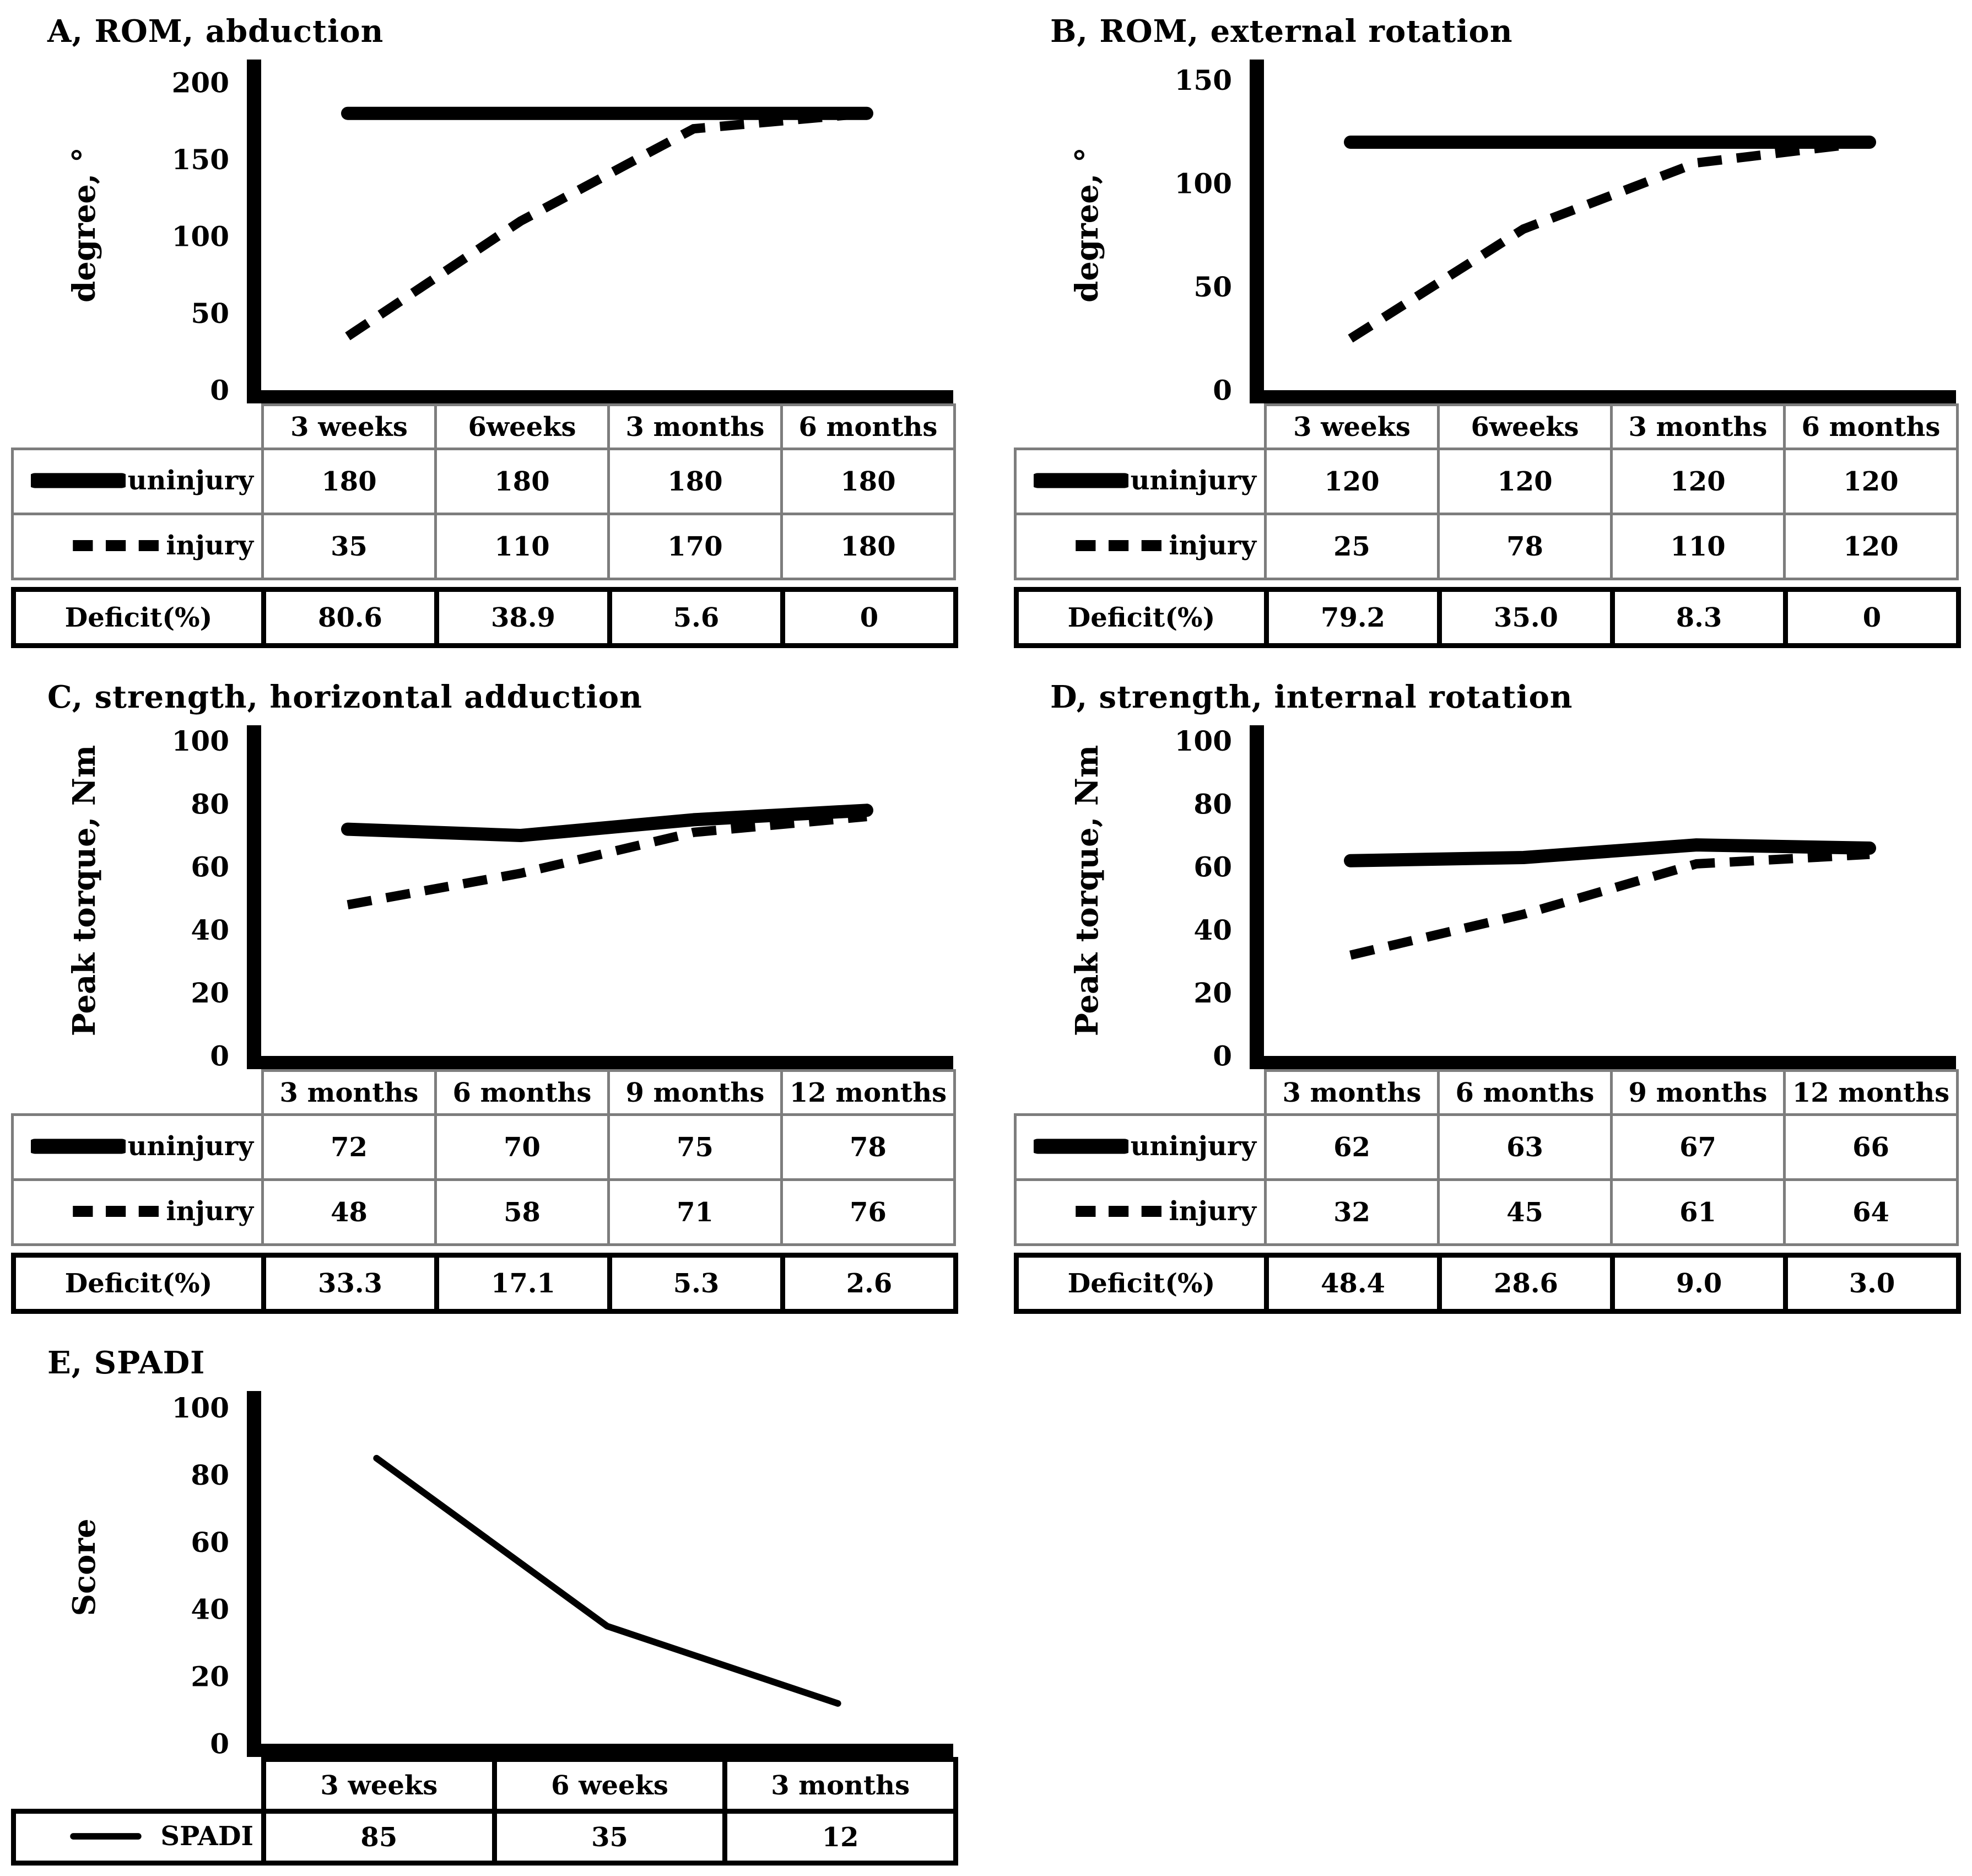  I want to click on deficit-value-cell: 3.0, so click(1872, 1283).